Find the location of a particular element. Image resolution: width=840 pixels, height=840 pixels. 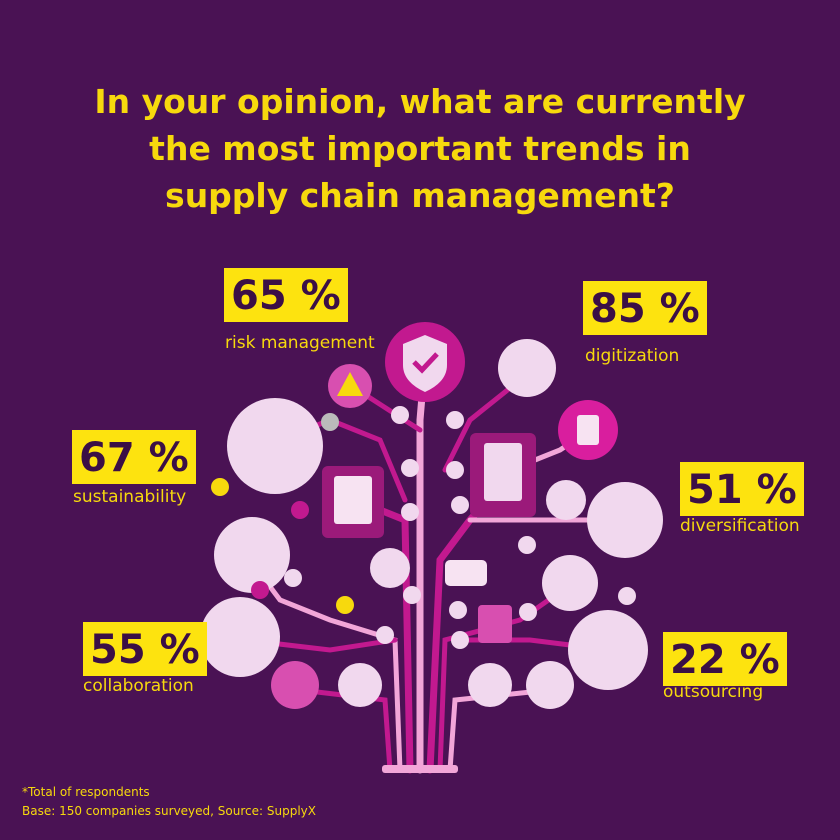

percent-box: 65 % is located at coordinates (286, 295).